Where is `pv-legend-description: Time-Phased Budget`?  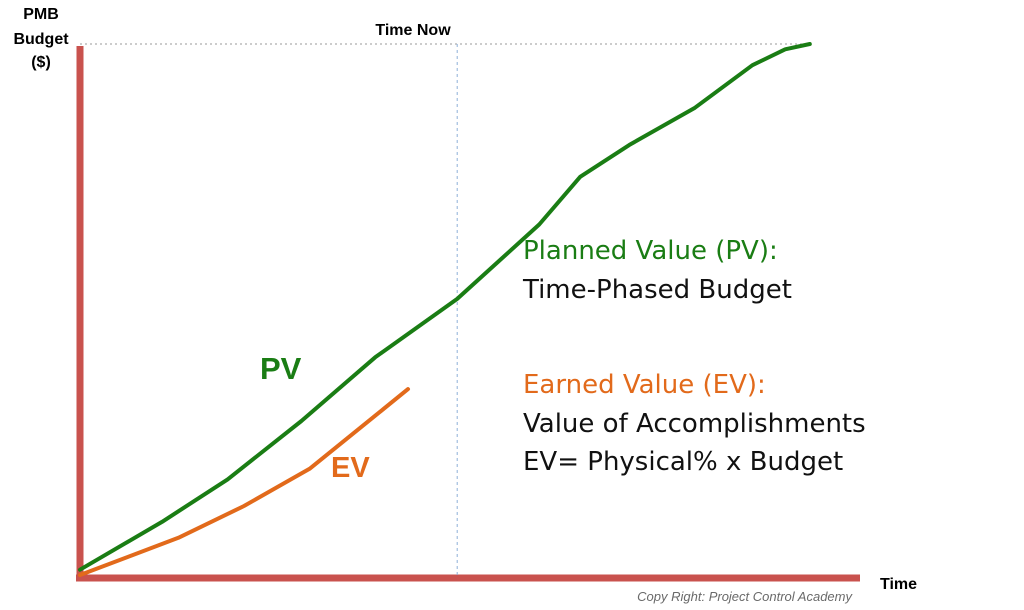
pv-legend-description: Time-Phased Budget is located at coordinates (657, 290).